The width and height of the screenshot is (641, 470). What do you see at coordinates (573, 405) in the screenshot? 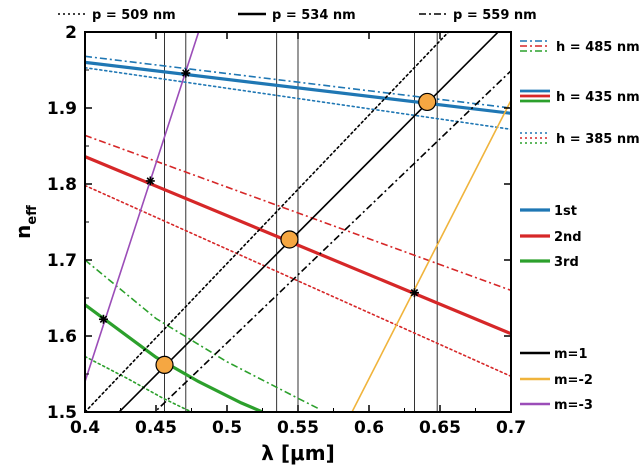
I see `m-legend-label: m=-3` at bounding box center [573, 405].